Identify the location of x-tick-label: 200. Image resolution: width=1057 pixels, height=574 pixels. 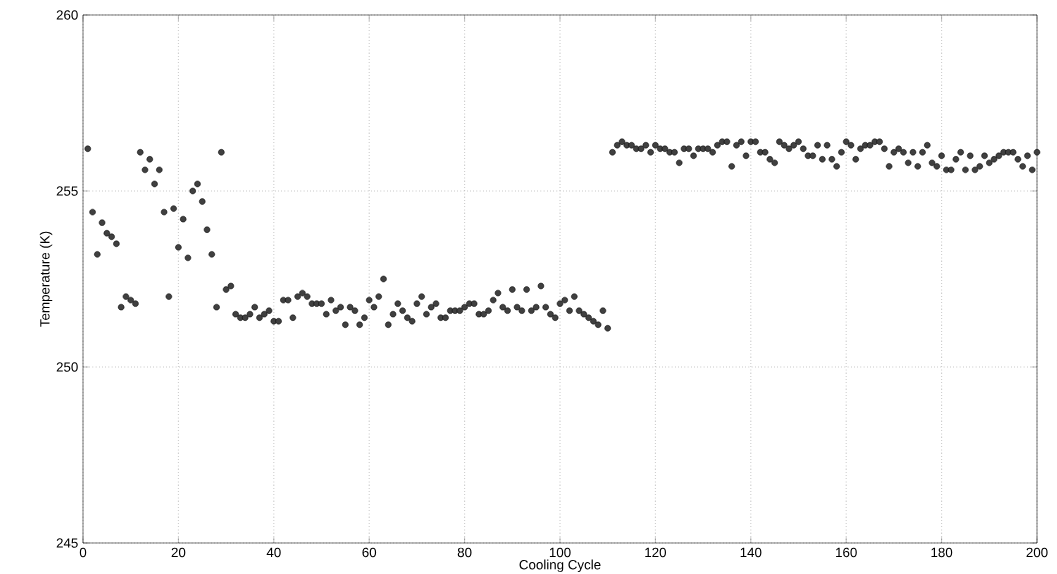
(1037, 552).